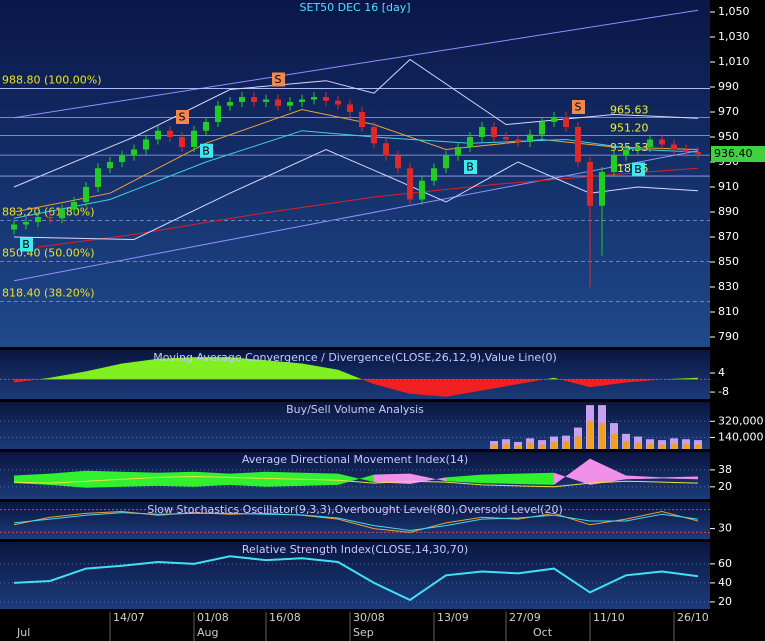 The height and width of the screenshot is (641, 765). Describe the element at coordinates (728, 186) in the screenshot. I see `y-tick-label: 910` at that location.